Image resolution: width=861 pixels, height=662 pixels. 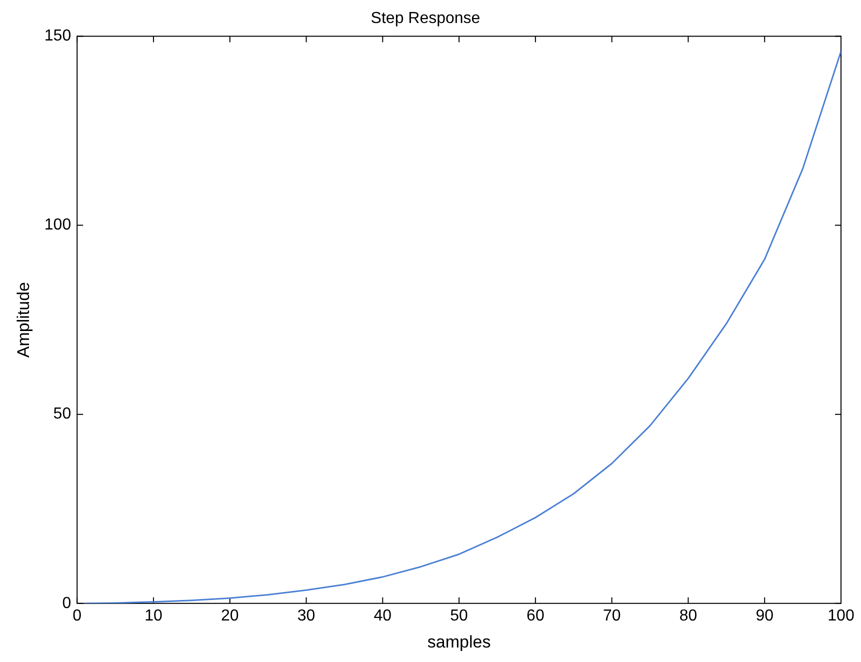 What do you see at coordinates (535, 615) in the screenshot?
I see `x-tick-label: 60` at bounding box center [535, 615].